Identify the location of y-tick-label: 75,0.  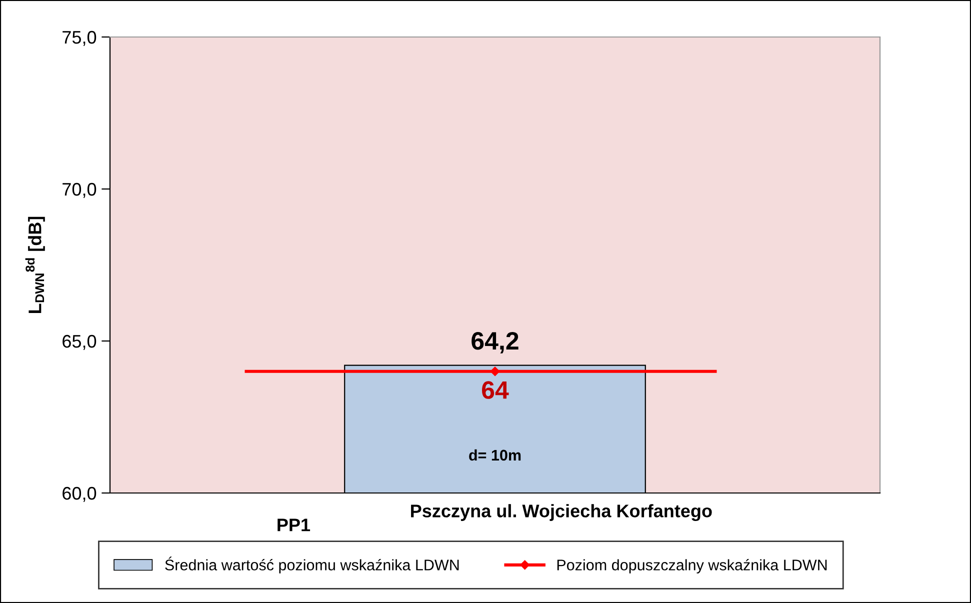
(79, 38).